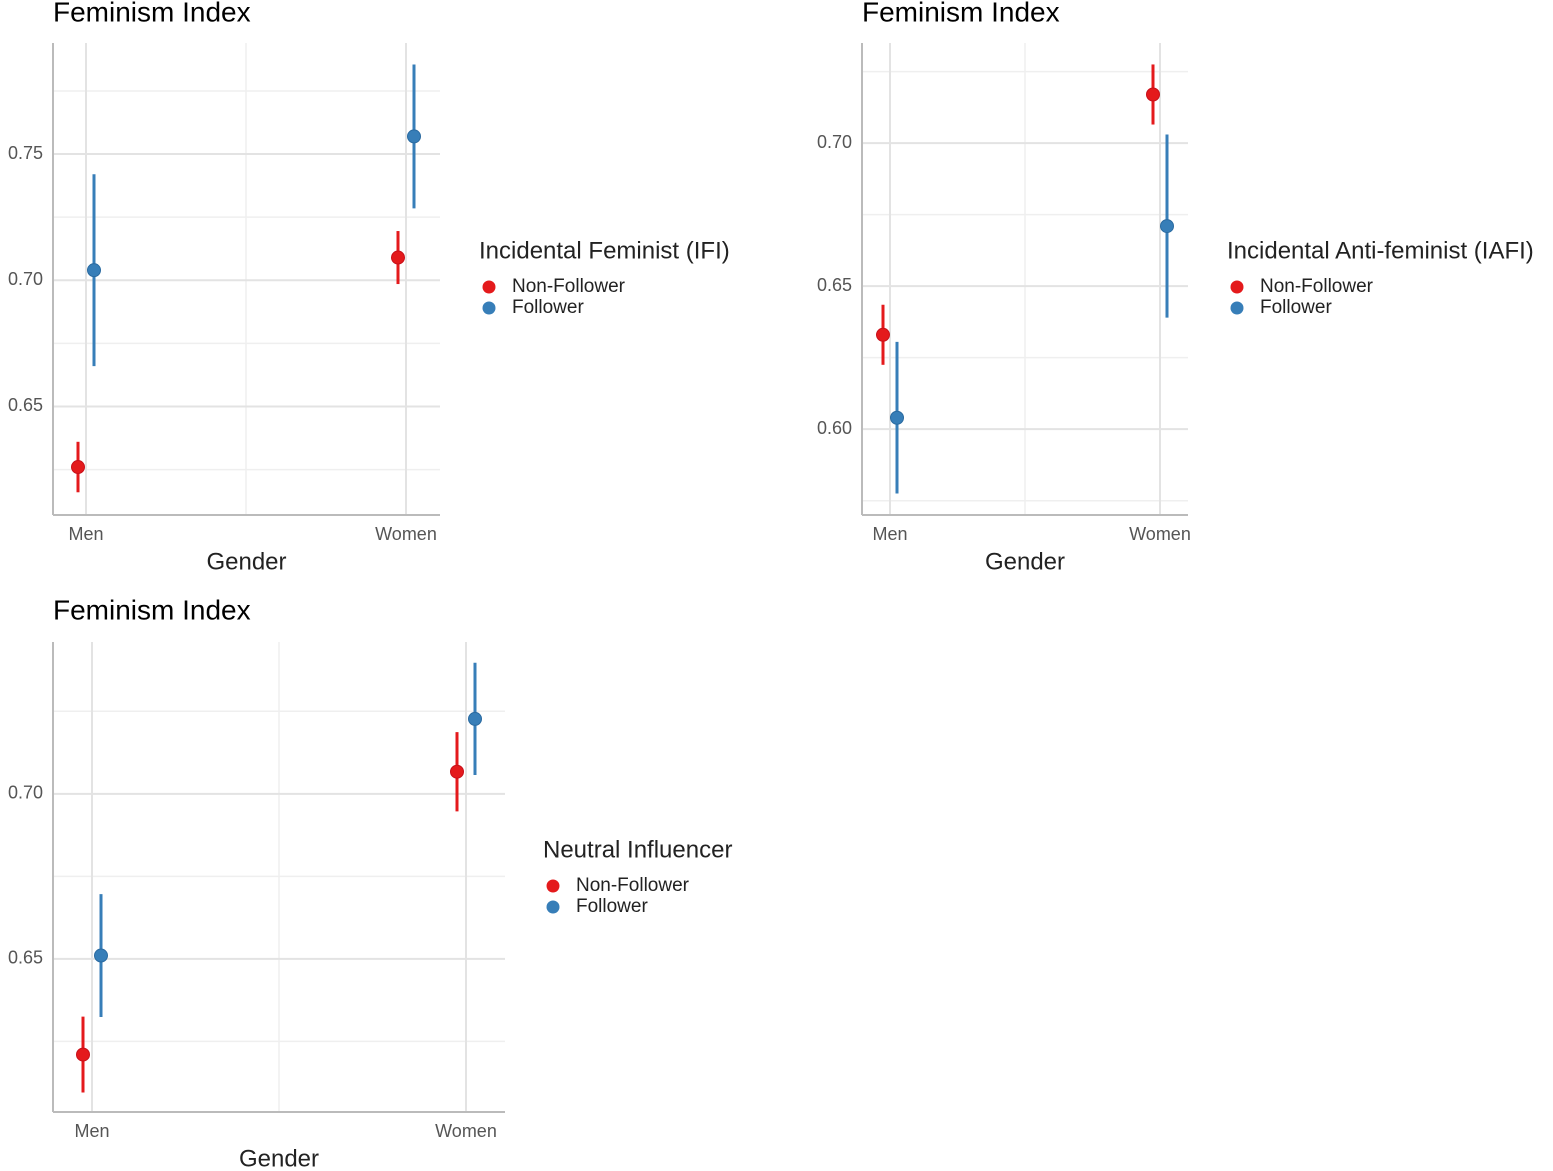 The image size is (1553, 1171). I want to click on y-tick-label: 0.60, so click(834, 428).